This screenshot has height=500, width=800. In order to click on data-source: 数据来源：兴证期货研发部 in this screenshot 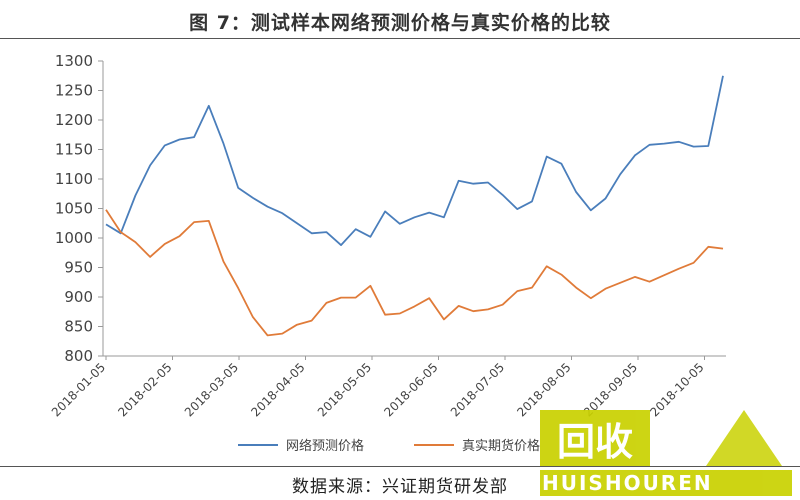, I will do `click(400, 487)`.